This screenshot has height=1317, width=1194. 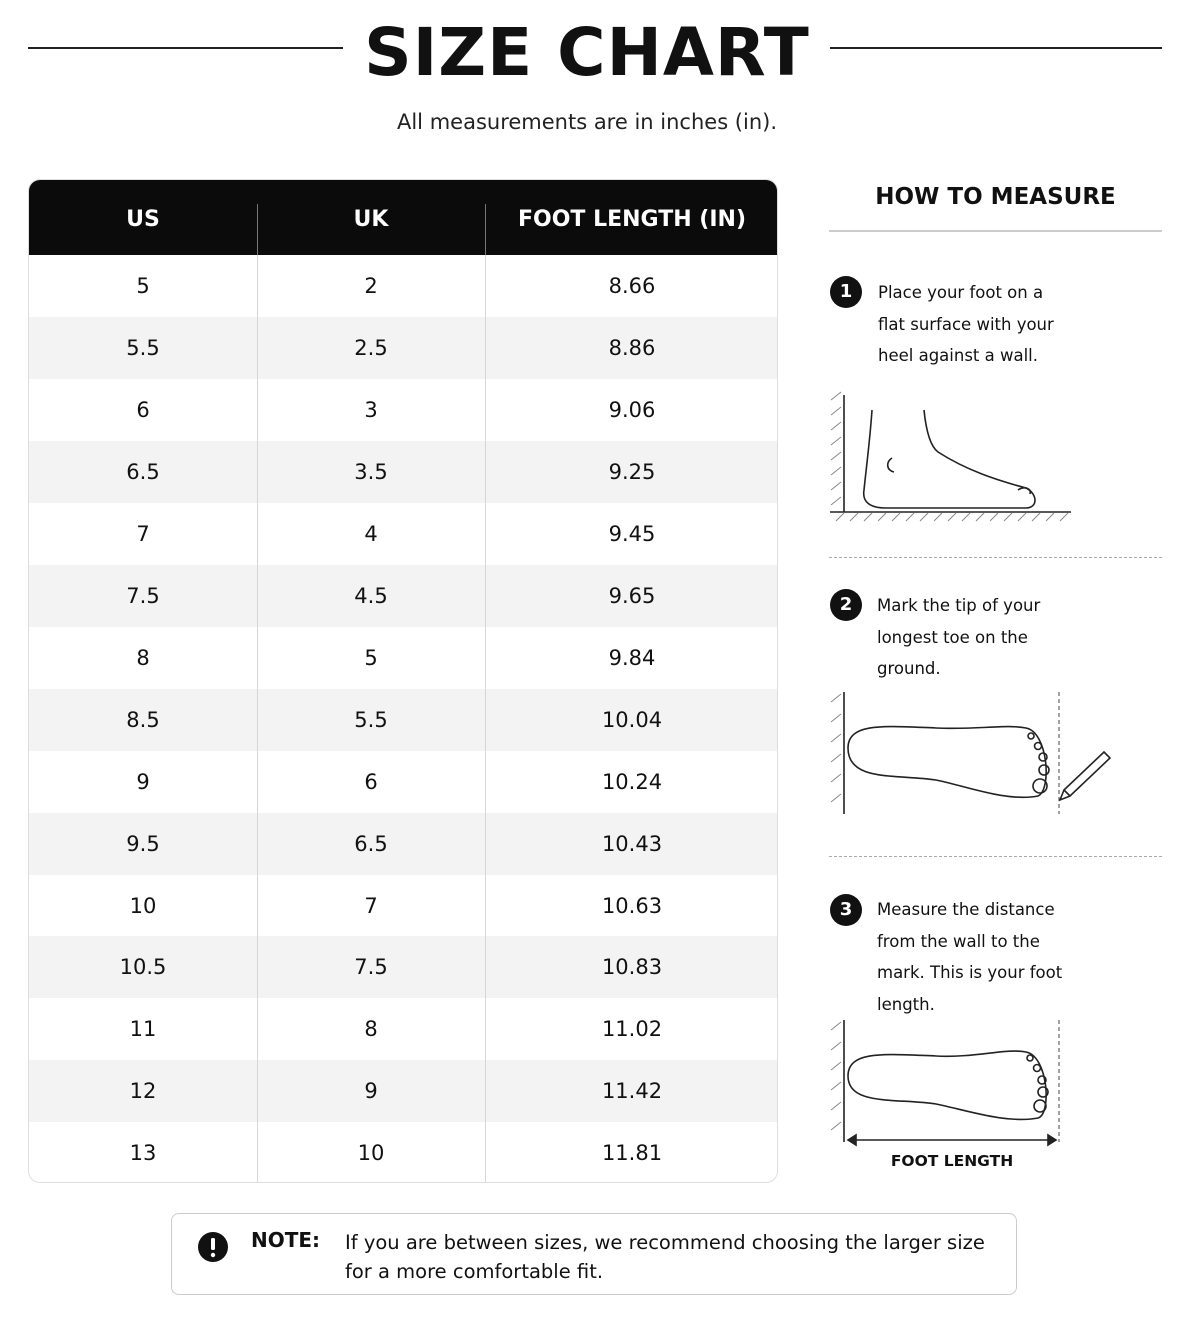 I want to click on table-cell: 11.02, so click(x=632, y=1029).